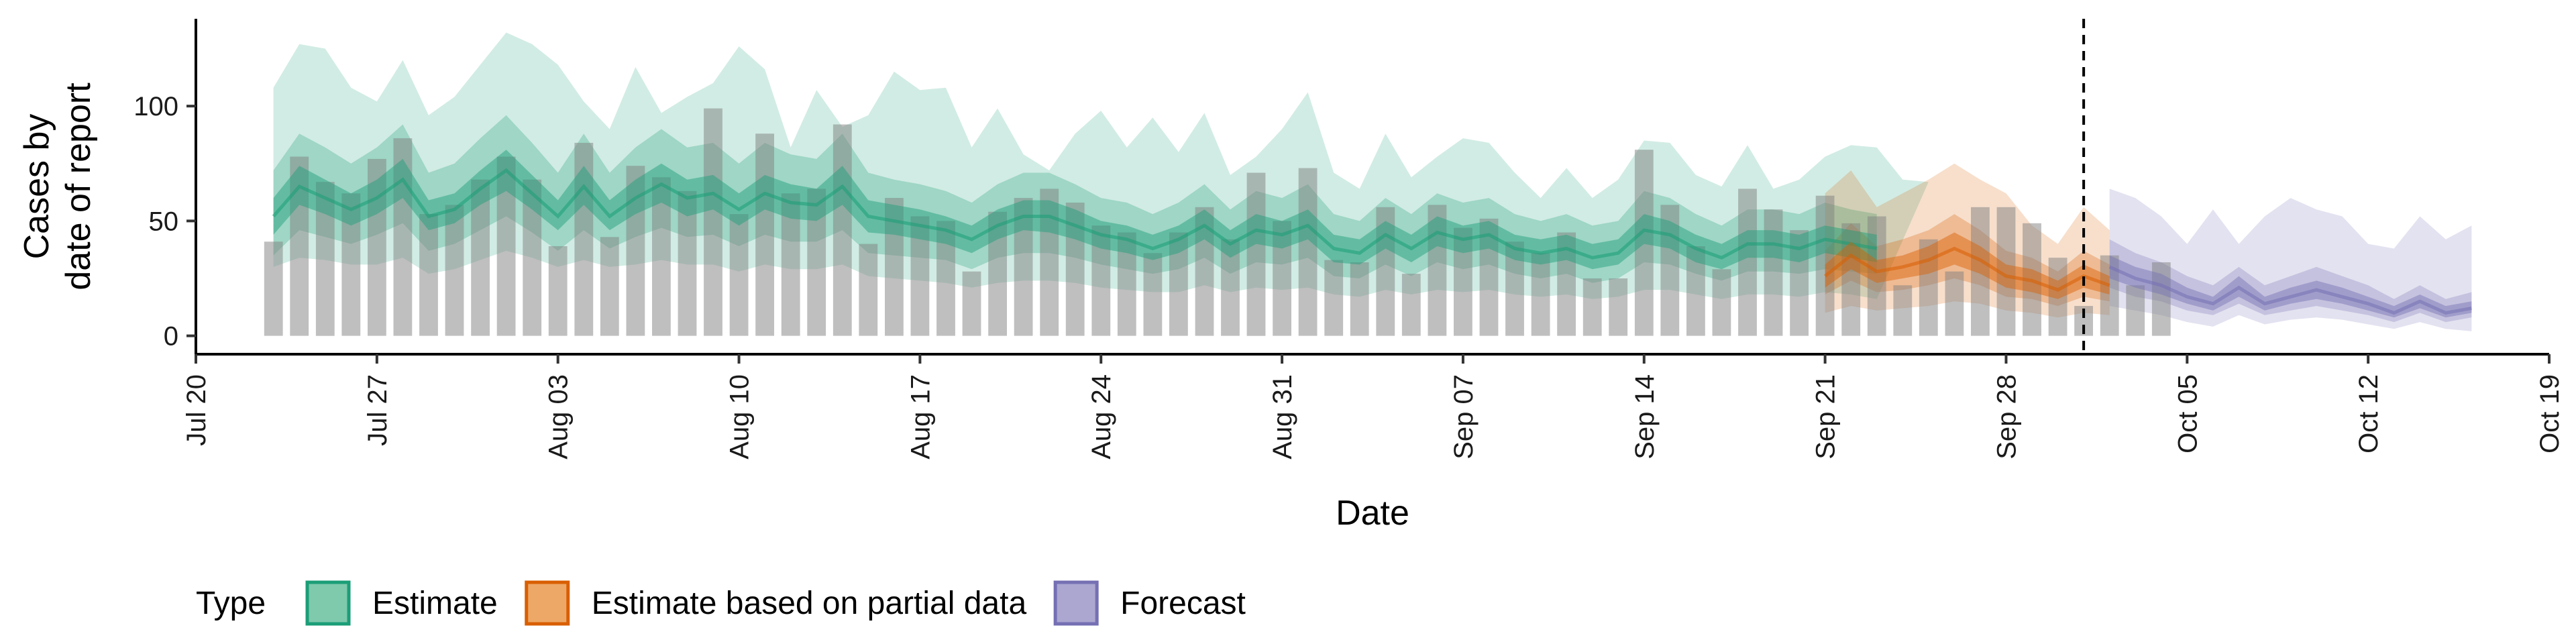 The width and height of the screenshot is (2576, 644). Describe the element at coordinates (2368, 413) in the screenshot. I see `x-tick-label: Oct 12` at that location.